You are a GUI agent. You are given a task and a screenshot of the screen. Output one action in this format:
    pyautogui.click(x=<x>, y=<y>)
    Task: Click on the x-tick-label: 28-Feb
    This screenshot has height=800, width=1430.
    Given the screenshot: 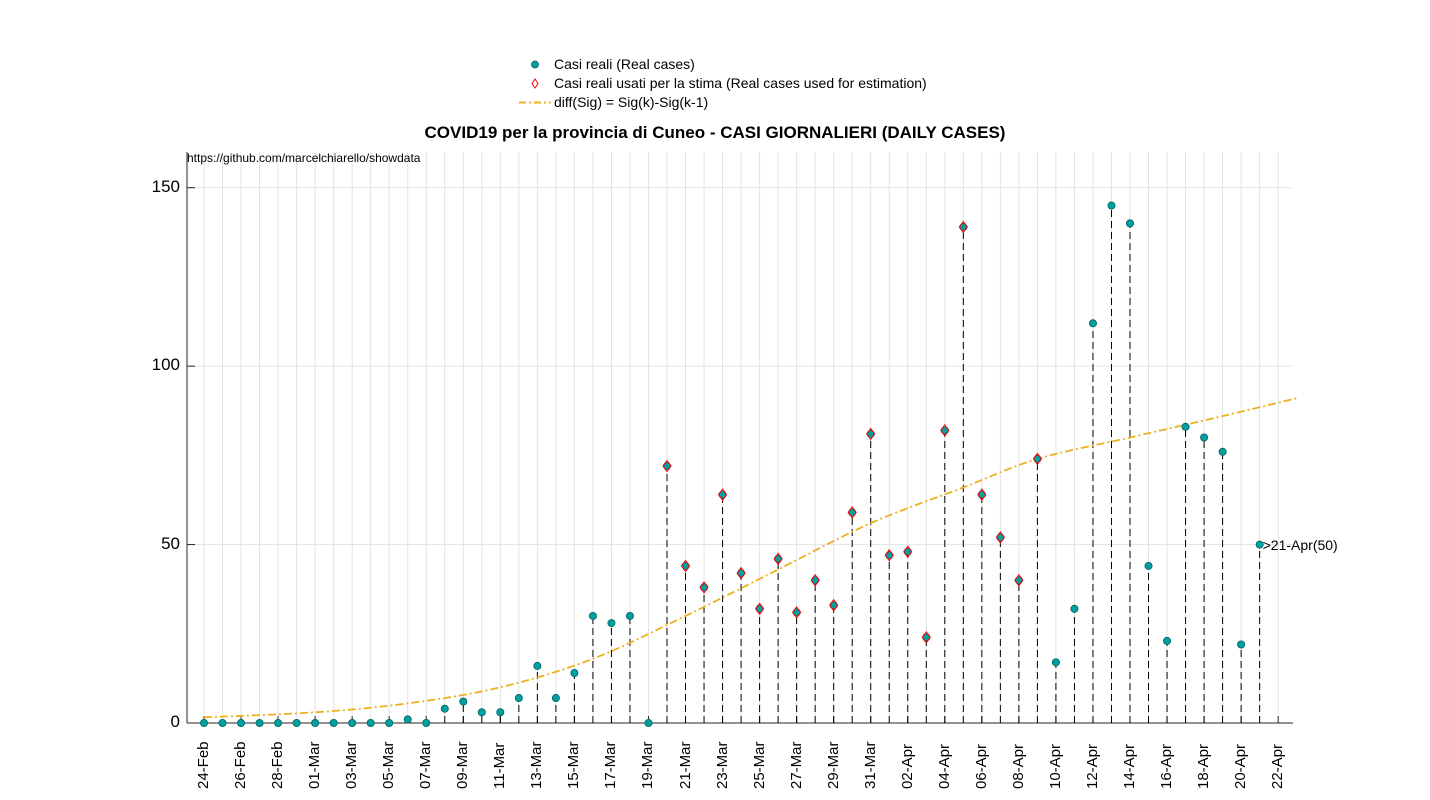 What is the action you would take?
    pyautogui.click(x=278, y=765)
    